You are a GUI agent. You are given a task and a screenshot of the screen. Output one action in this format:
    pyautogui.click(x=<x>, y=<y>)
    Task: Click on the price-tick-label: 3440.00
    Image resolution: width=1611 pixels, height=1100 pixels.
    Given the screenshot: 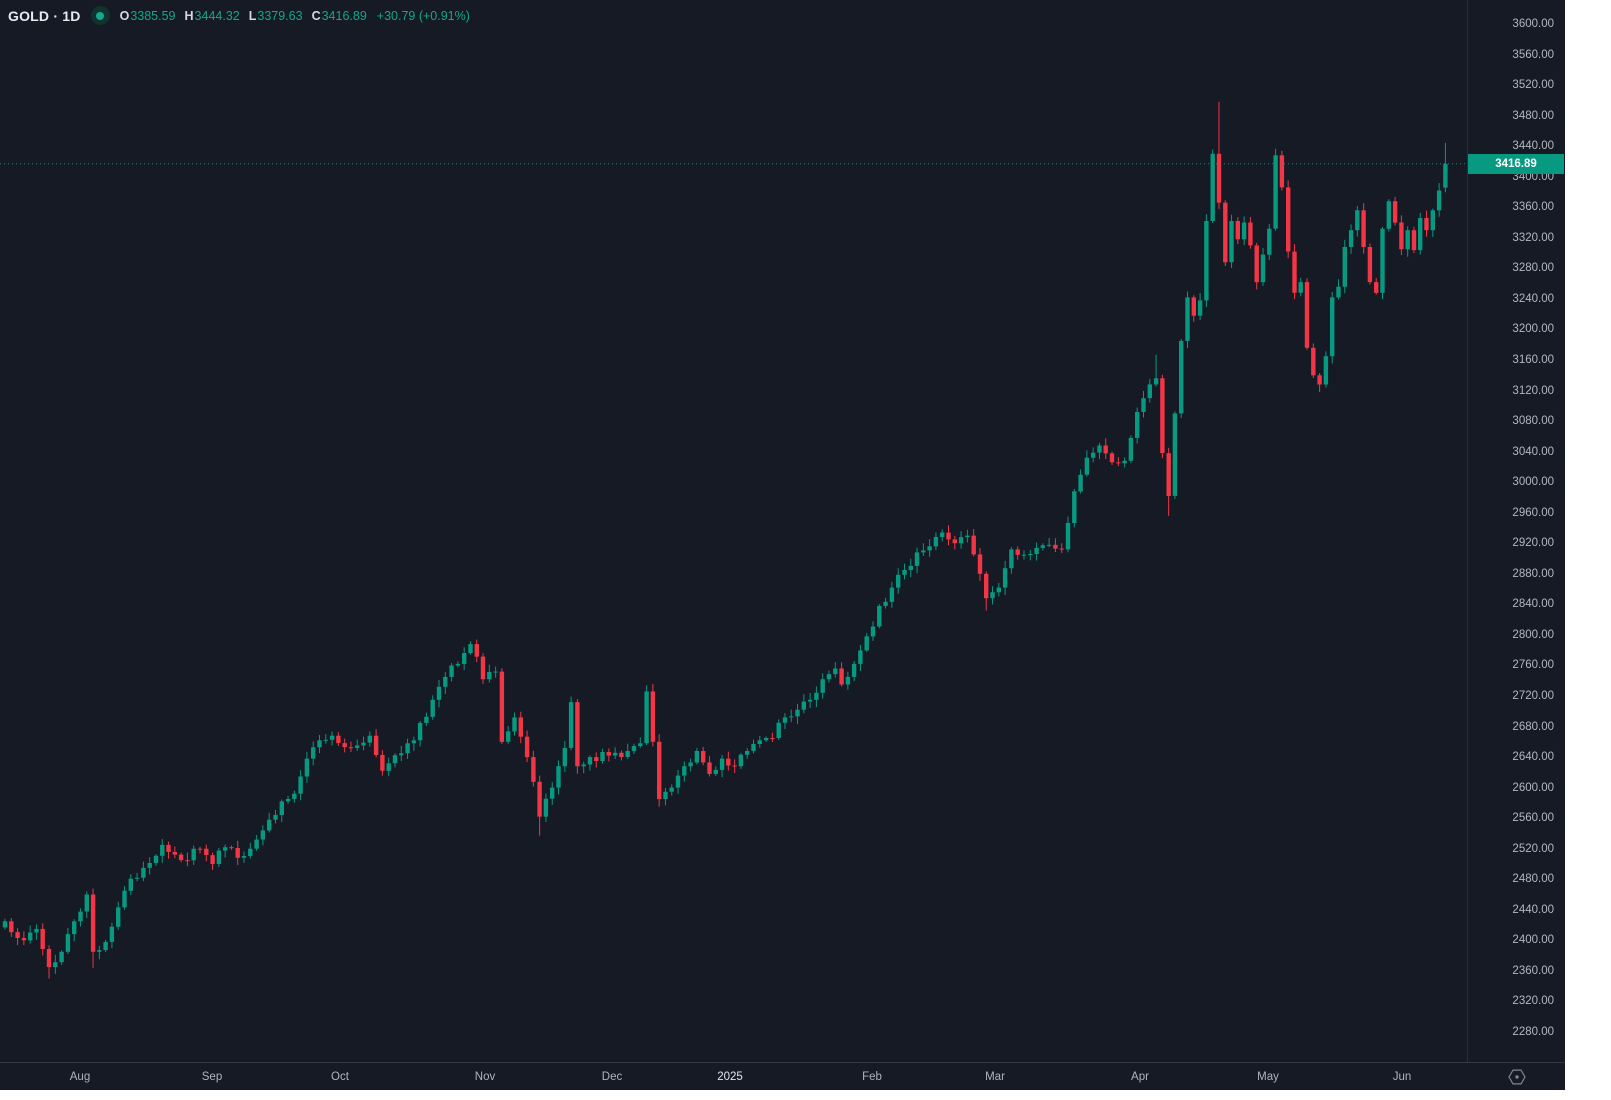 What is the action you would take?
    pyautogui.click(x=1533, y=146)
    